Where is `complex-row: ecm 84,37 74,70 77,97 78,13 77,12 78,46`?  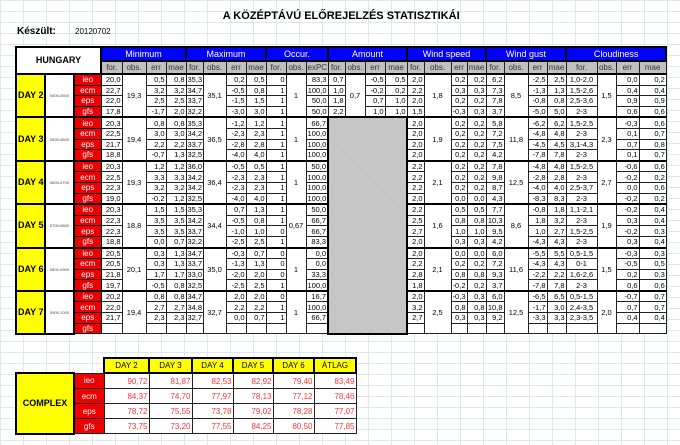
complex-row: ecm 84,37 74,70 77,97 78,13 77,12 78,46 is located at coordinates (186, 396).